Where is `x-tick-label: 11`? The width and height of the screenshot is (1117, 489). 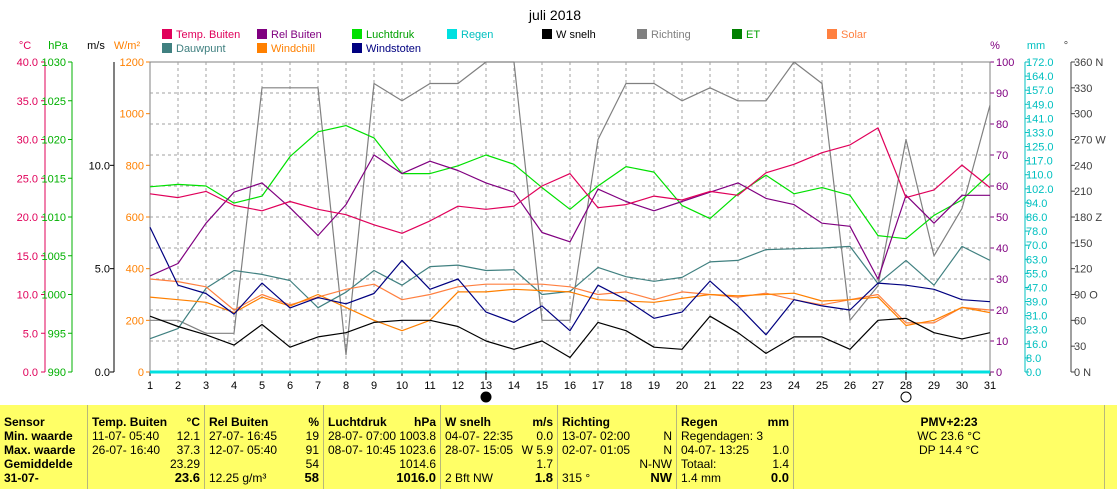 x-tick-label: 11 is located at coordinates (429, 386).